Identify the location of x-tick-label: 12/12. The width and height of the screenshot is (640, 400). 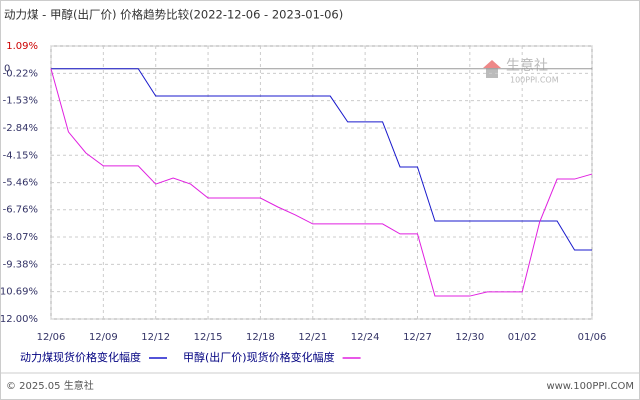
(155, 337).